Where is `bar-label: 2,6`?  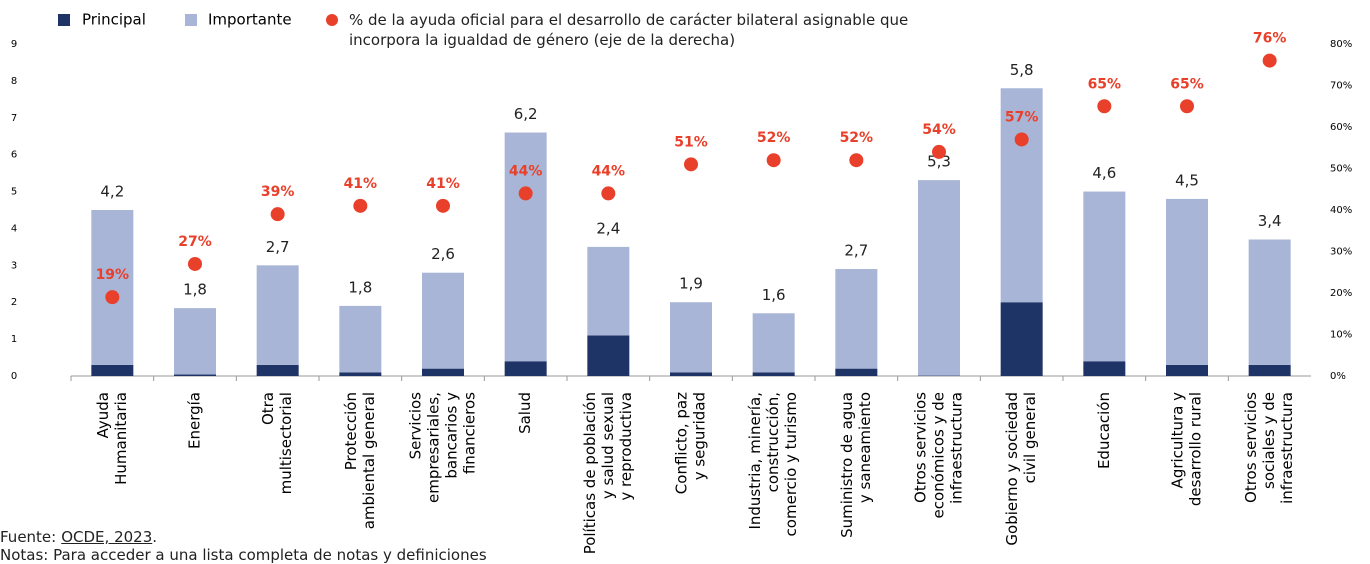 bar-label: 2,6 is located at coordinates (443, 254).